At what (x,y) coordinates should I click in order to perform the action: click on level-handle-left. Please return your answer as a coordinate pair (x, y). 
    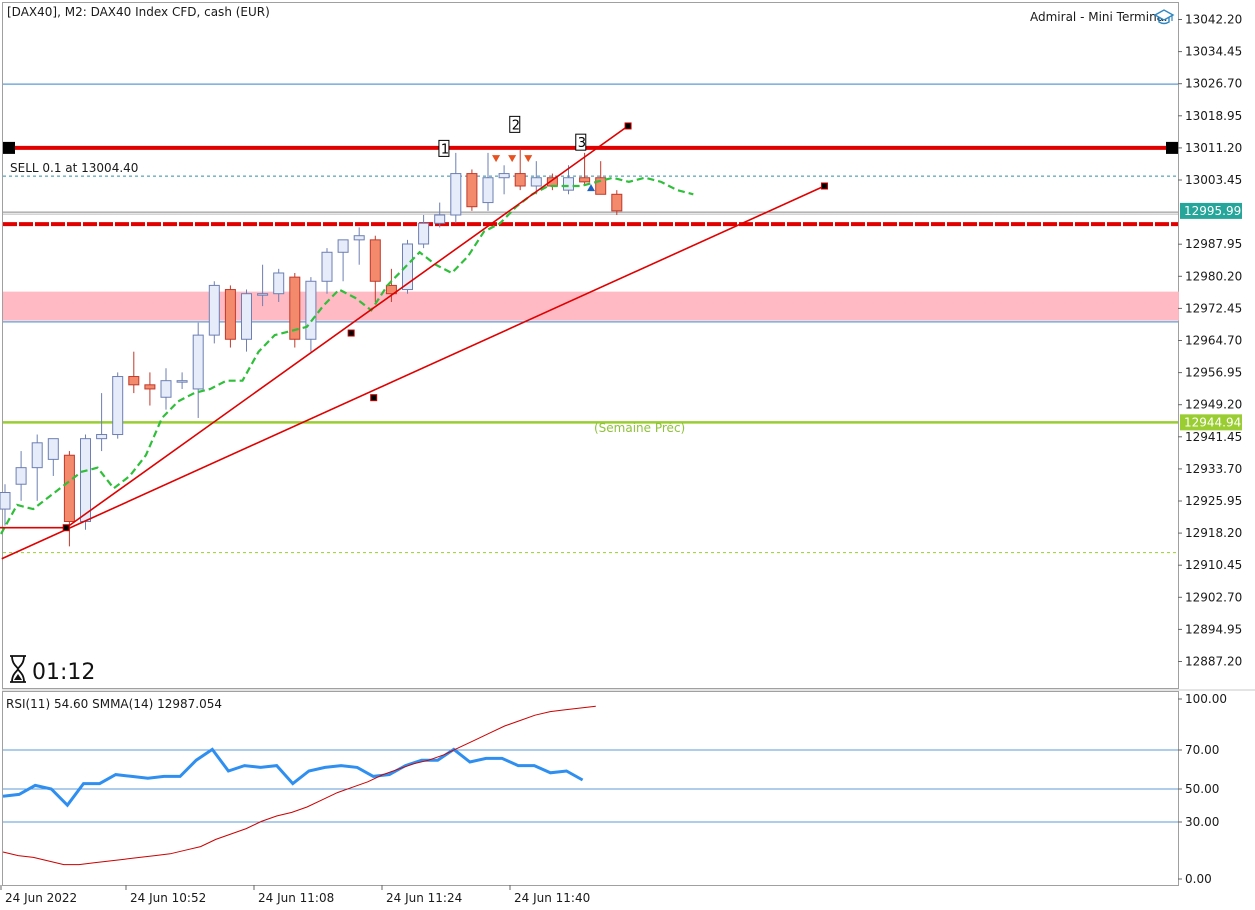
    Looking at the image, I should click on (9, 147).